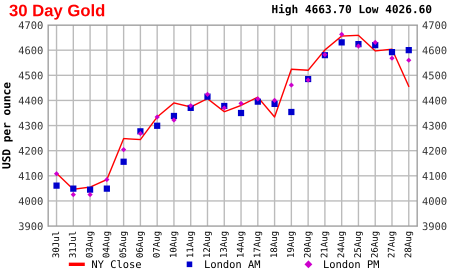  Describe the element at coordinates (56, 12) in the screenshot. I see `chart-title: 30 Day Gold` at that location.